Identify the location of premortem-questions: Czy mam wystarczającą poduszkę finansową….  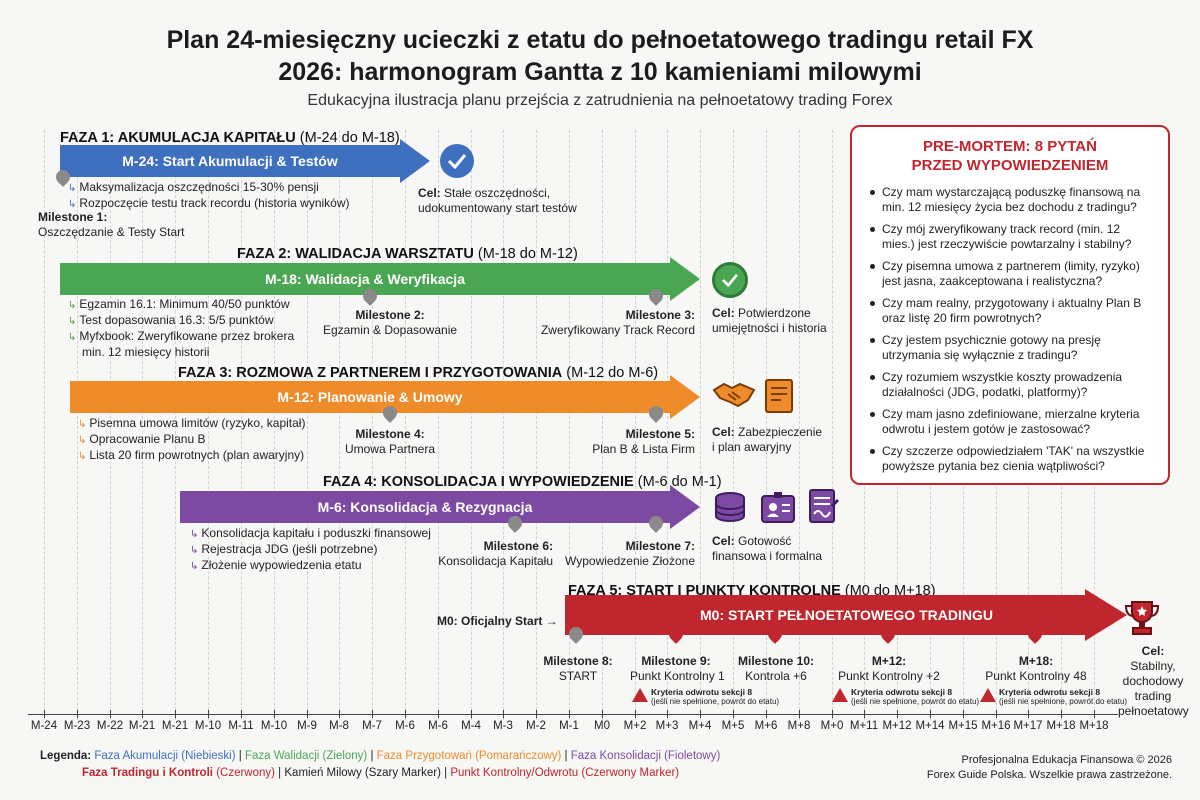
(1013, 329).